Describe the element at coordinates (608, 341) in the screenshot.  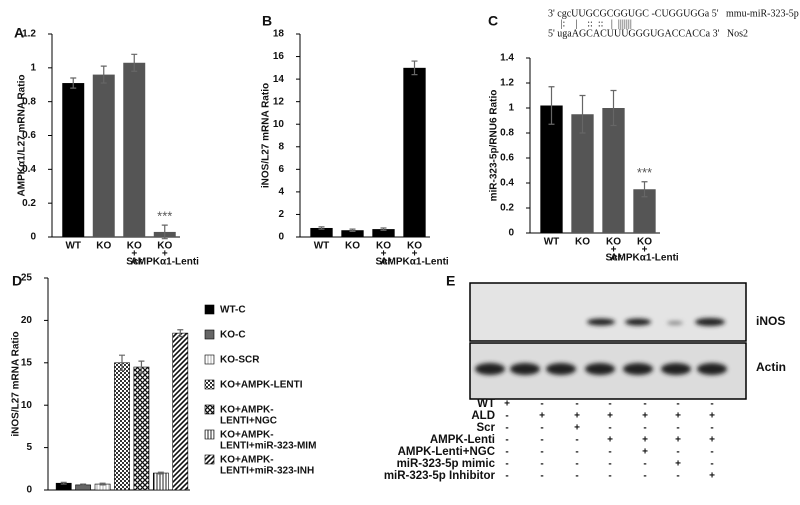
I see `blot-image` at that location.